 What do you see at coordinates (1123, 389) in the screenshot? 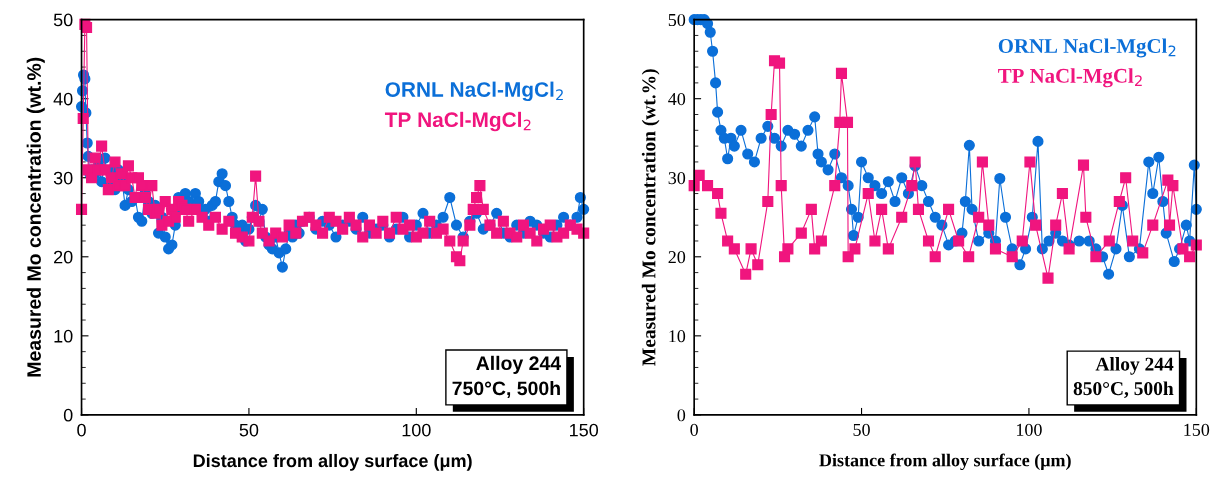
I see `annotation: 850°C, 500h` at bounding box center [1123, 389].